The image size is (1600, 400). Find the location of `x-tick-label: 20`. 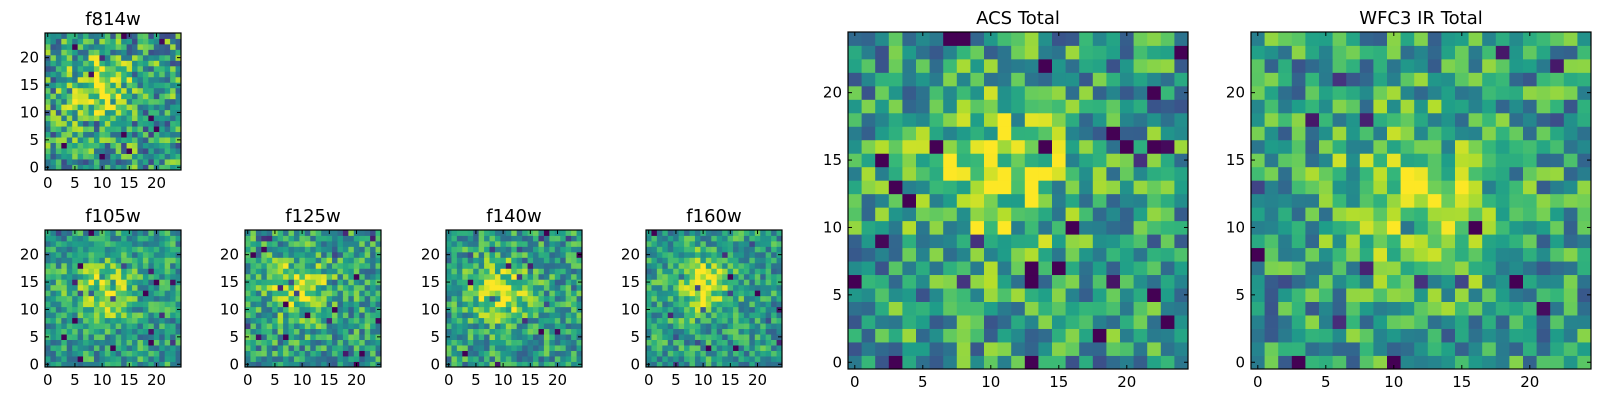

x-tick-label: 20 is located at coordinates (156, 380).